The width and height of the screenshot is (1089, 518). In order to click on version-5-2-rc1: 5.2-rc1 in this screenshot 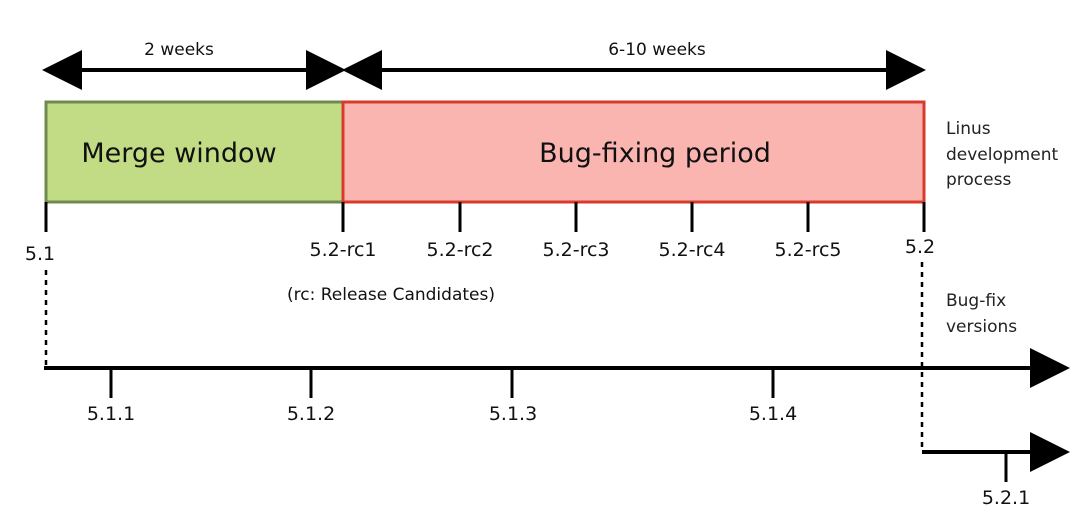, I will do `click(343, 250)`.